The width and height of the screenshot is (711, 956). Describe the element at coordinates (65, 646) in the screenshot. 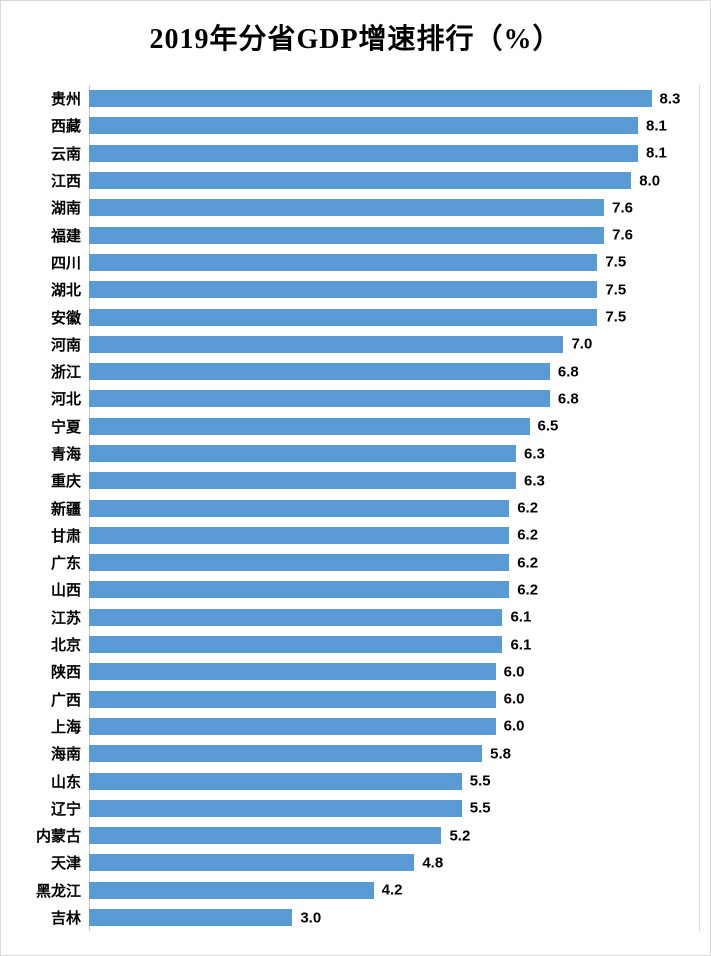

I see `category-label: 北京` at that location.